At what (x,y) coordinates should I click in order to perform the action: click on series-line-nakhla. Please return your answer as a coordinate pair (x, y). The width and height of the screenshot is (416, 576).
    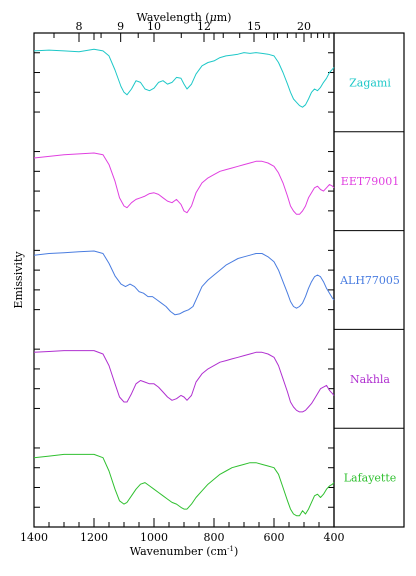
    Looking at the image, I should click on (184, 381).